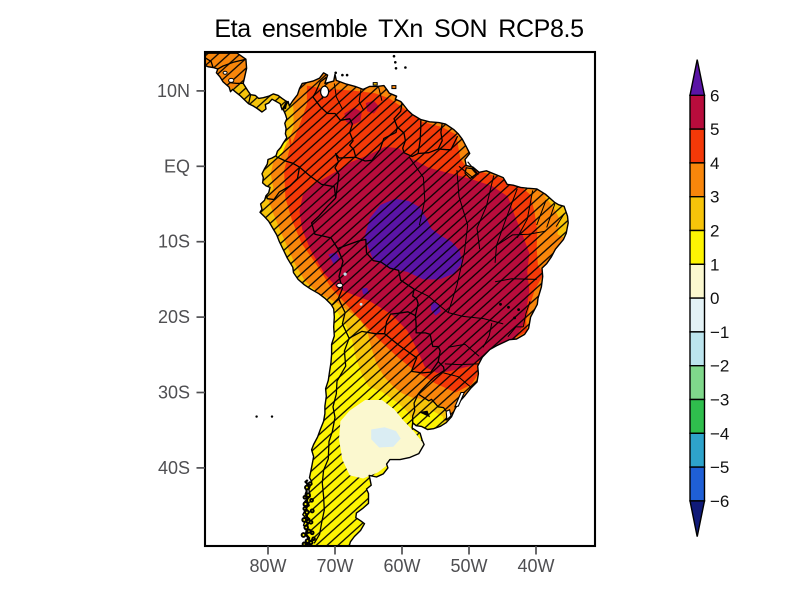 The image size is (800, 600). What do you see at coordinates (719, 332) in the screenshot?
I see `svg-text: −1` at bounding box center [719, 332].